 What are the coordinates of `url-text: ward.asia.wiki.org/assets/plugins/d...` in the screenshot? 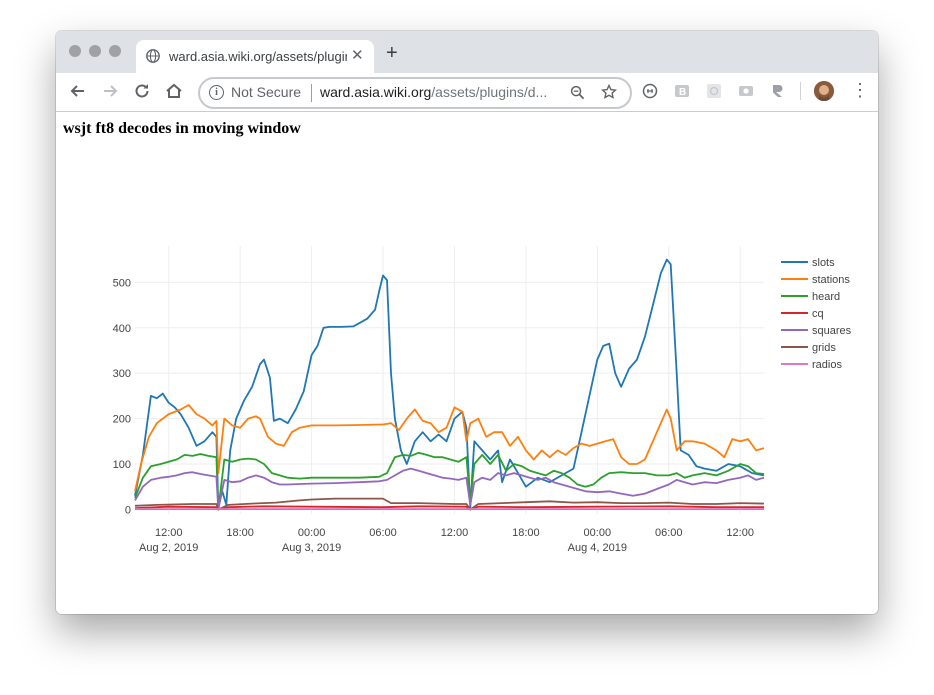 It's located at (442, 92).